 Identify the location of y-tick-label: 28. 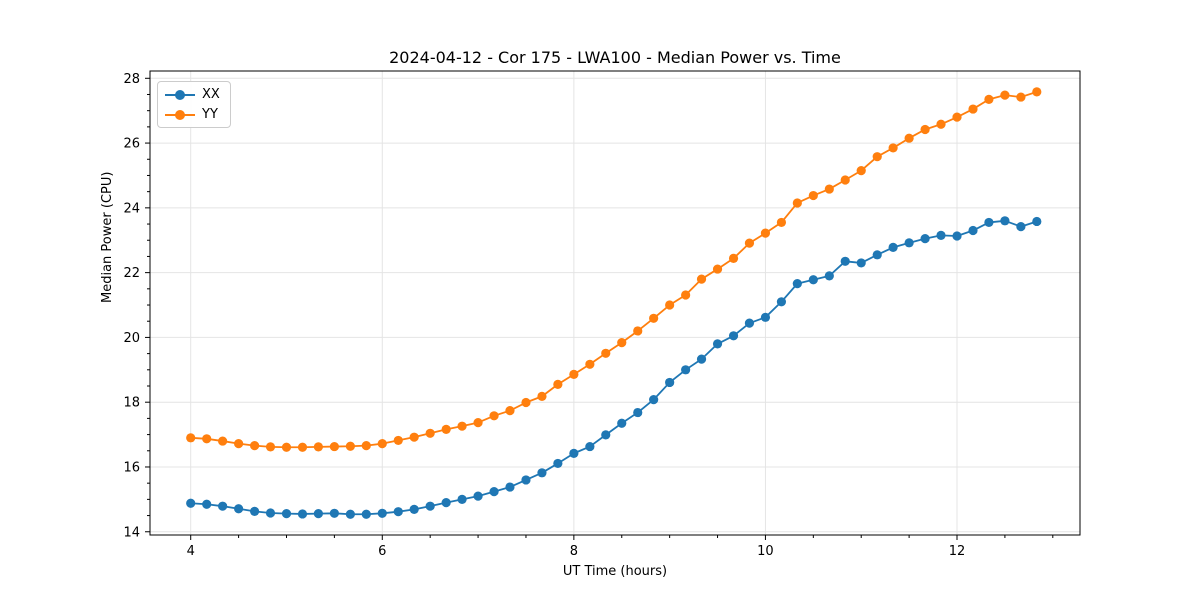
(131, 79).